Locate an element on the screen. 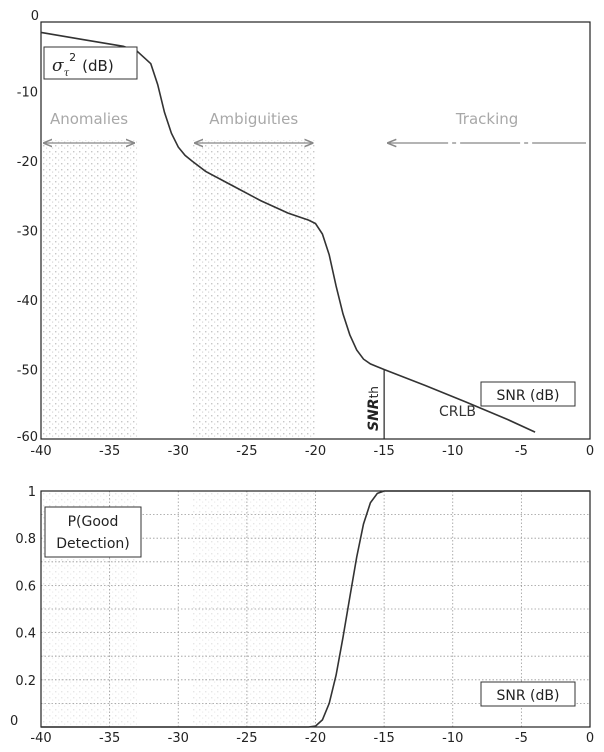 The height and width of the screenshot is (752, 604). y-tick-label: 0.8 is located at coordinates (25, 539).